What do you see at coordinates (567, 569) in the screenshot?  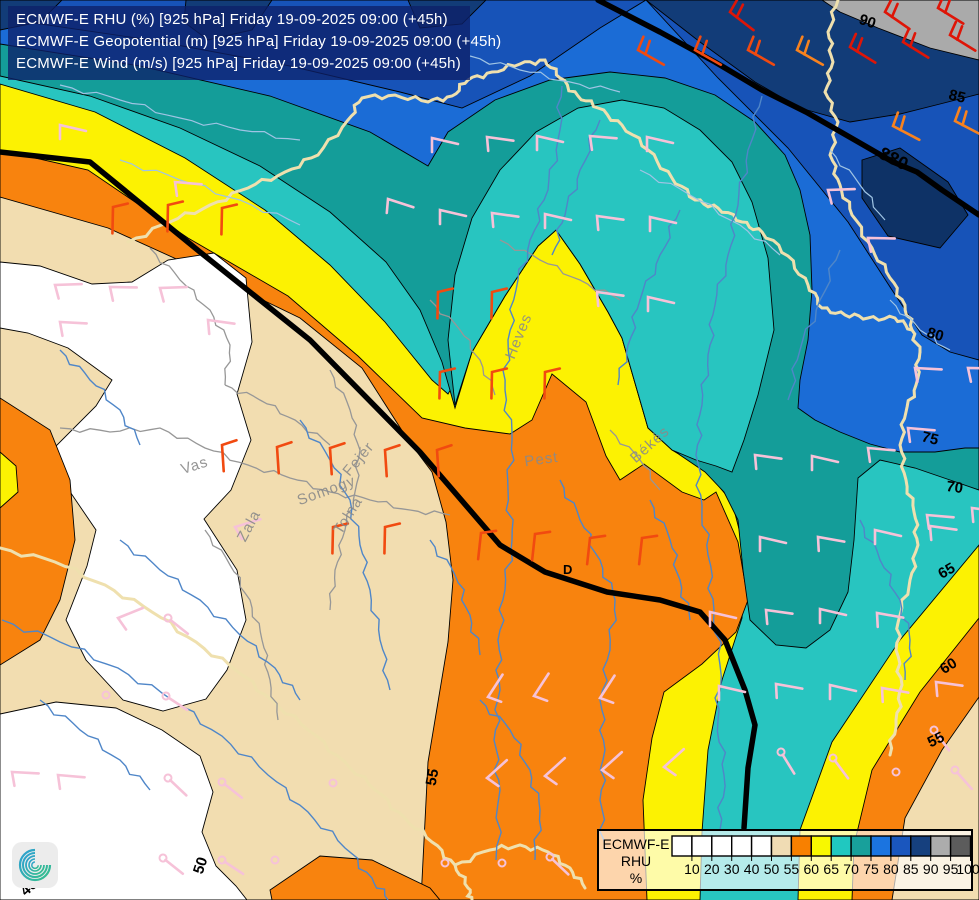 I see `low-marker: D` at bounding box center [567, 569].